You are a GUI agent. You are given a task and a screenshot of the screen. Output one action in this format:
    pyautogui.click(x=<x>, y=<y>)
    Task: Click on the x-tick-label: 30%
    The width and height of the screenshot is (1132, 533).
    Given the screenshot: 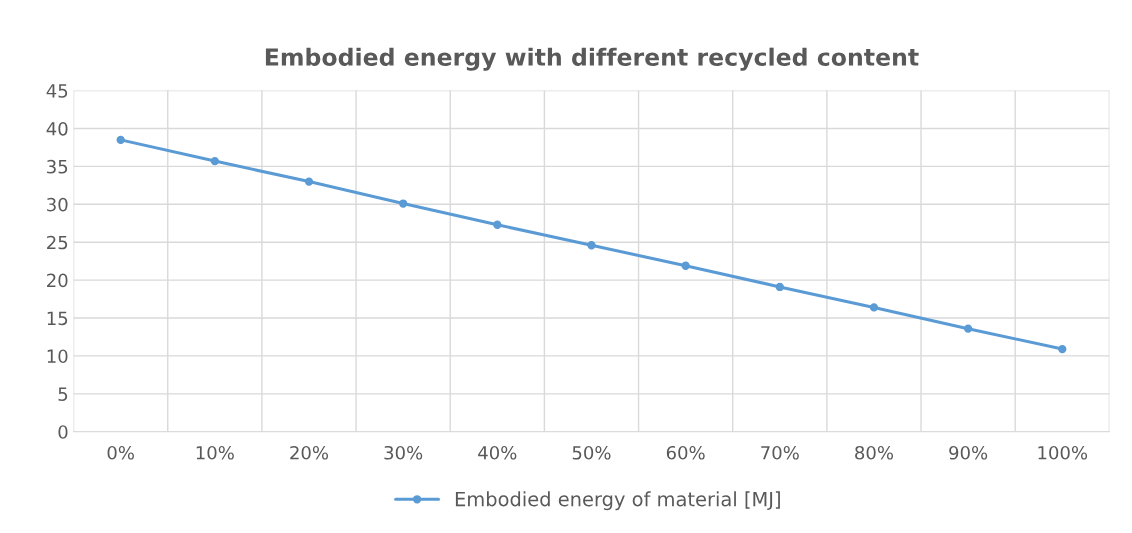 What is the action you would take?
    pyautogui.click(x=403, y=452)
    